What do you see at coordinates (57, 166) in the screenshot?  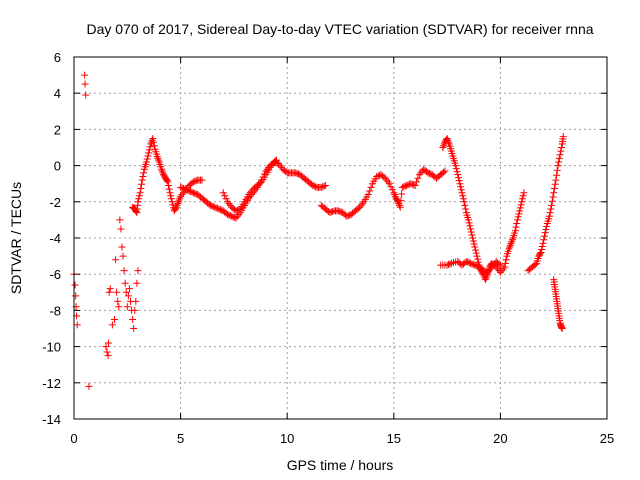 I see `y-tick-label: 0` at bounding box center [57, 166].